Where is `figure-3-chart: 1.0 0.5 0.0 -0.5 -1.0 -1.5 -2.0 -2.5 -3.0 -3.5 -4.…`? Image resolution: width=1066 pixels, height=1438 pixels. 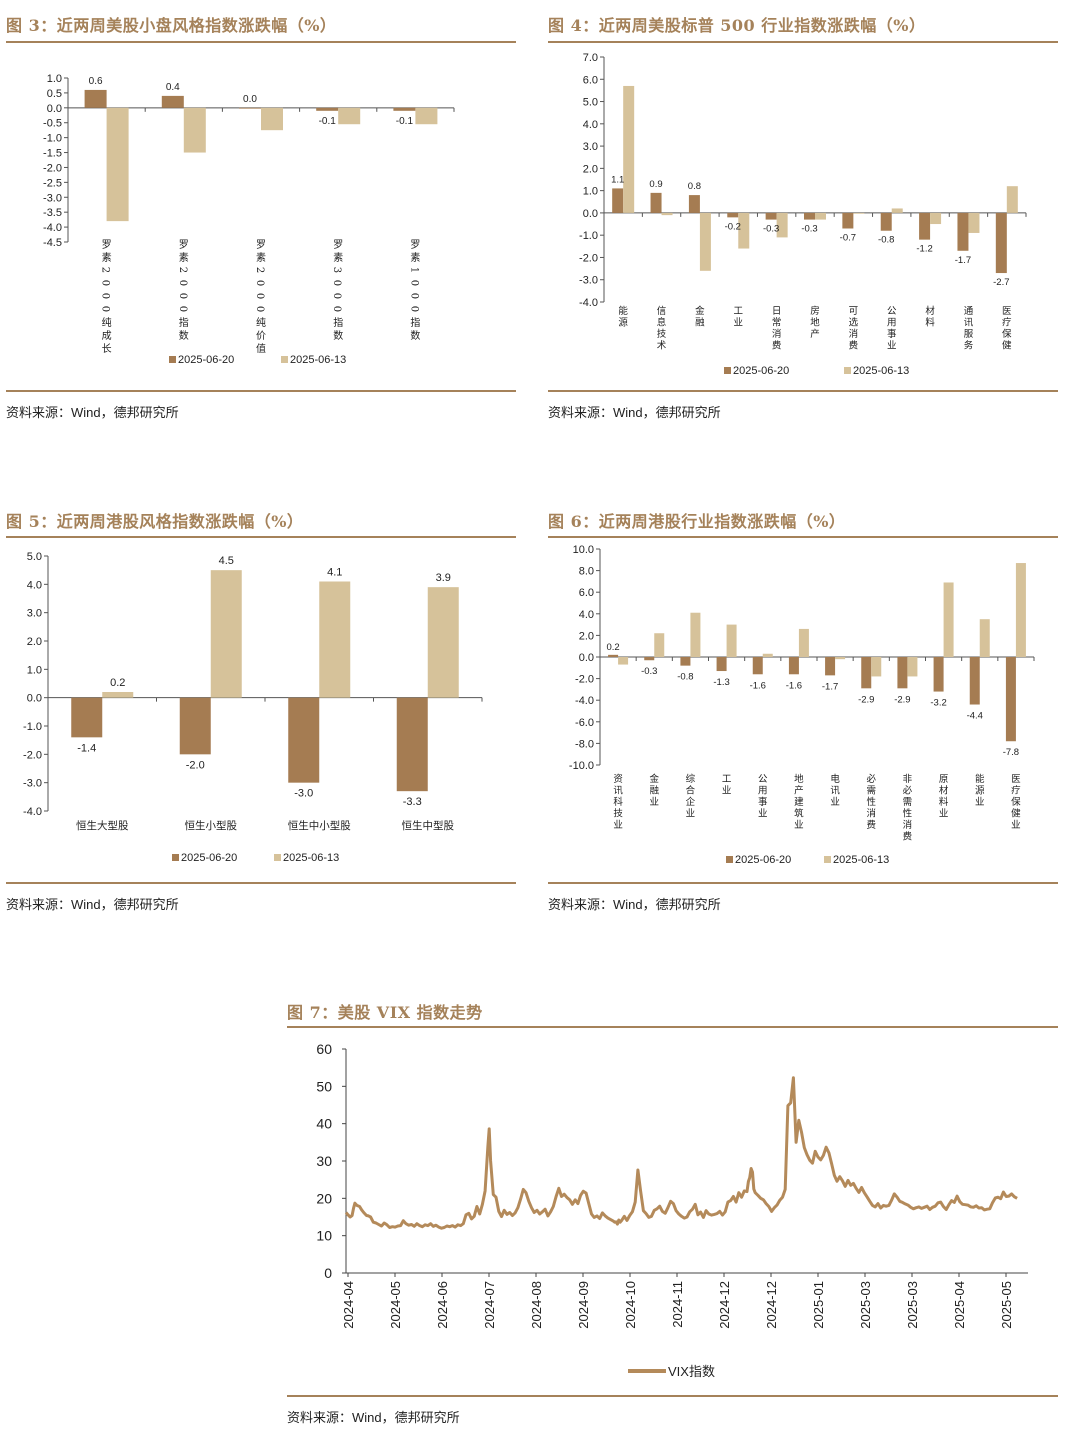 figure-3-chart: 1.0 0.5 0.0 -0.5 -1.0 -1.5 -2.0 -2.5 -3.0 -3.5 -4.… is located at coordinates (249, 219).